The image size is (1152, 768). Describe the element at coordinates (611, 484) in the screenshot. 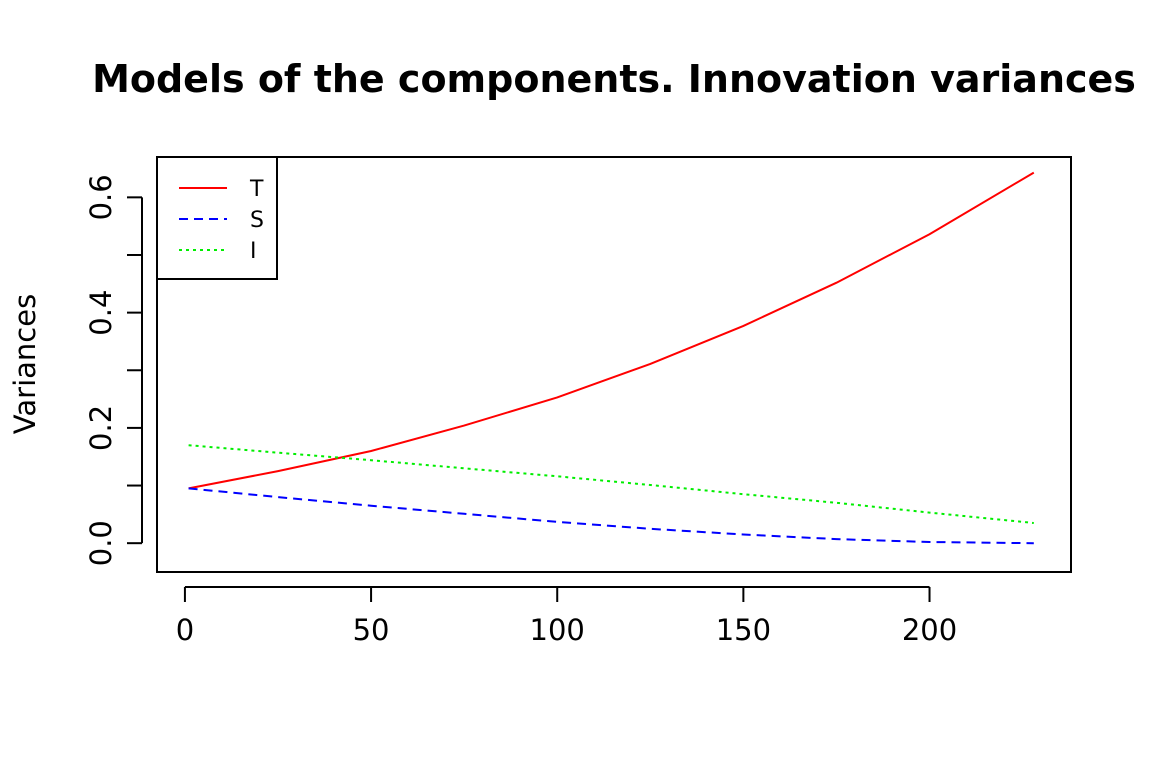

I see `series-line-I` at that location.